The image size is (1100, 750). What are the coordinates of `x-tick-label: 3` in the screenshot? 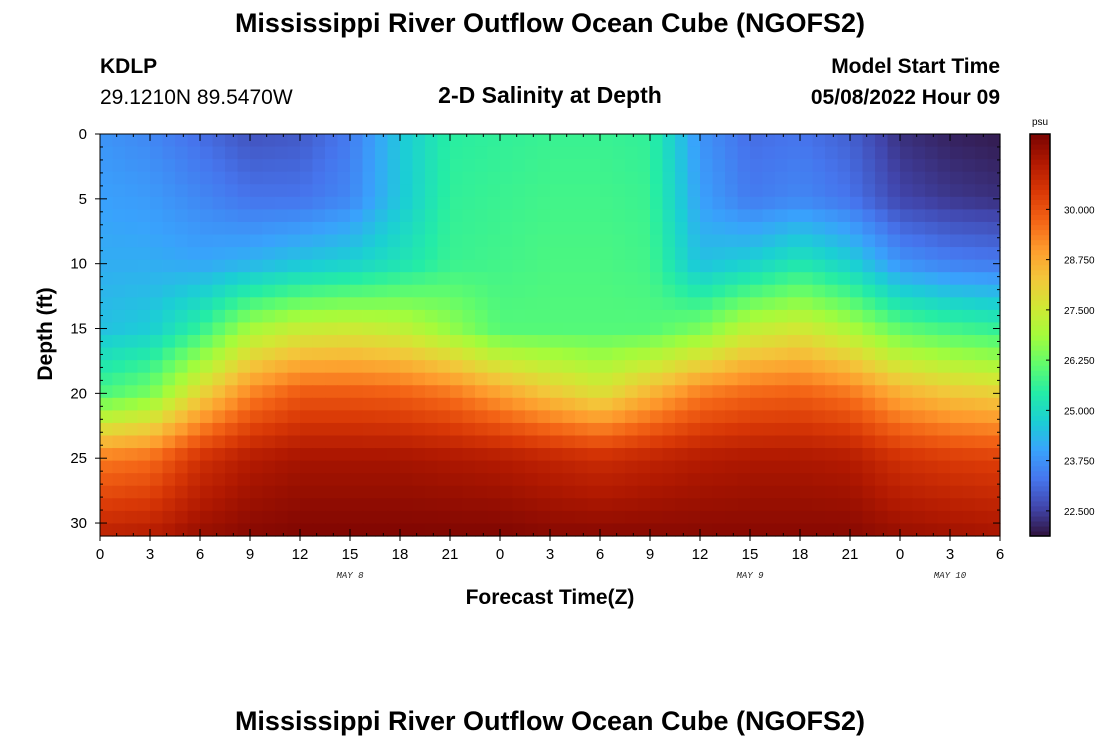 It's located at (150, 554).